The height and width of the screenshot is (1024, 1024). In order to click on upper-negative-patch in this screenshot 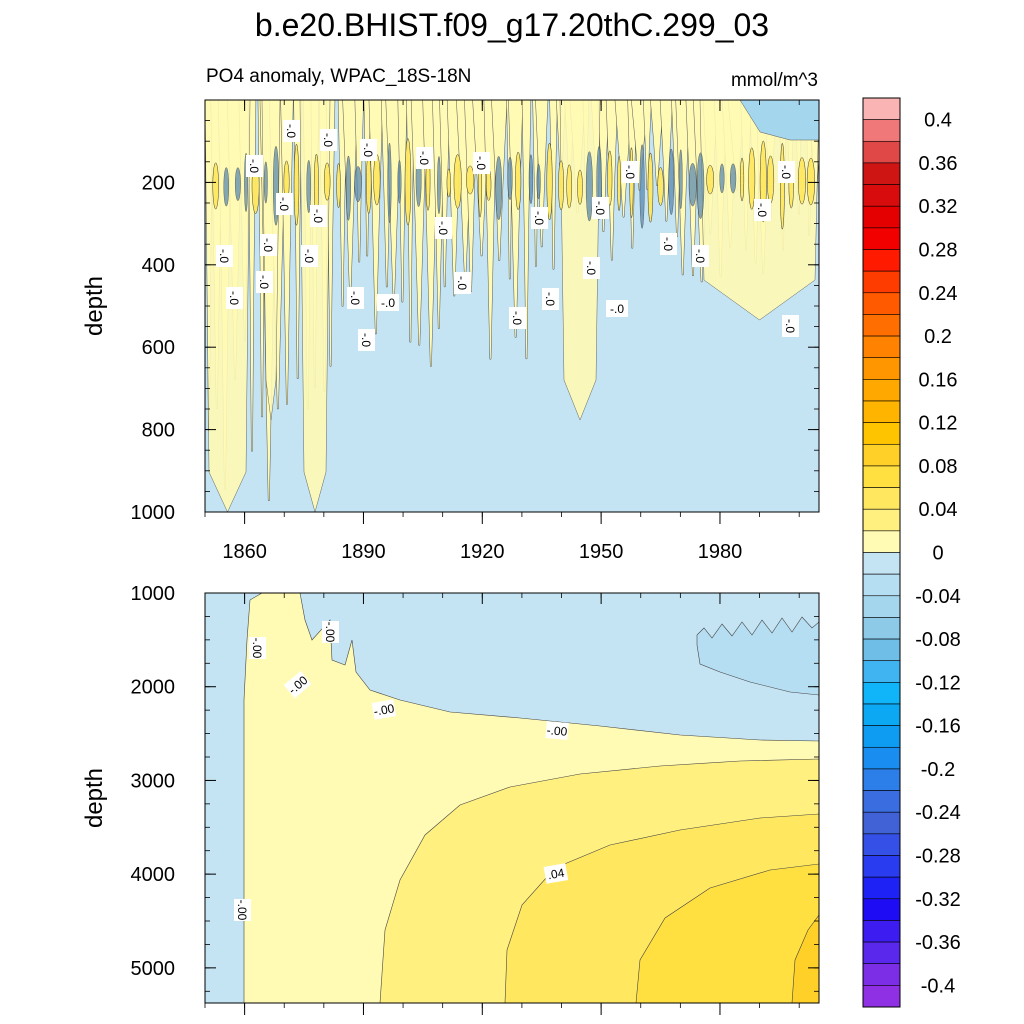, I will do `click(779, 120)`.